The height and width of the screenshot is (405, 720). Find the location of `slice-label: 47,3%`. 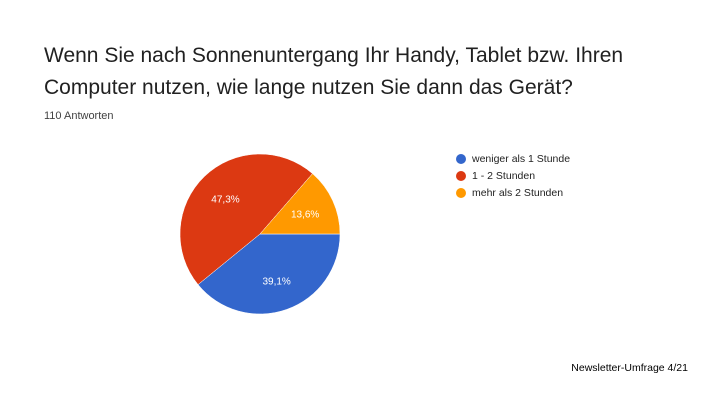

slice-label: 47,3% is located at coordinates (225, 199).